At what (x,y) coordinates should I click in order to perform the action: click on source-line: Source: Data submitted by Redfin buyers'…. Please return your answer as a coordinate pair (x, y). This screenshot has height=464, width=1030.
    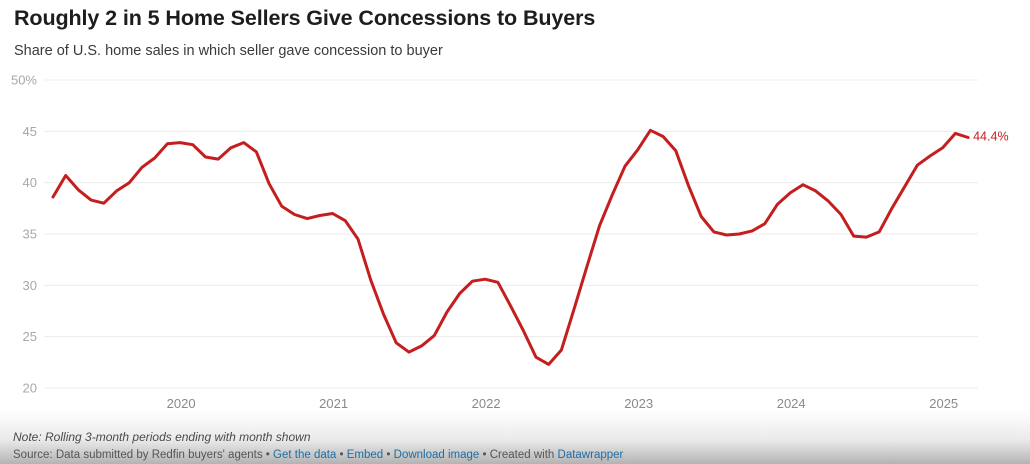
    Looking at the image, I should click on (318, 455).